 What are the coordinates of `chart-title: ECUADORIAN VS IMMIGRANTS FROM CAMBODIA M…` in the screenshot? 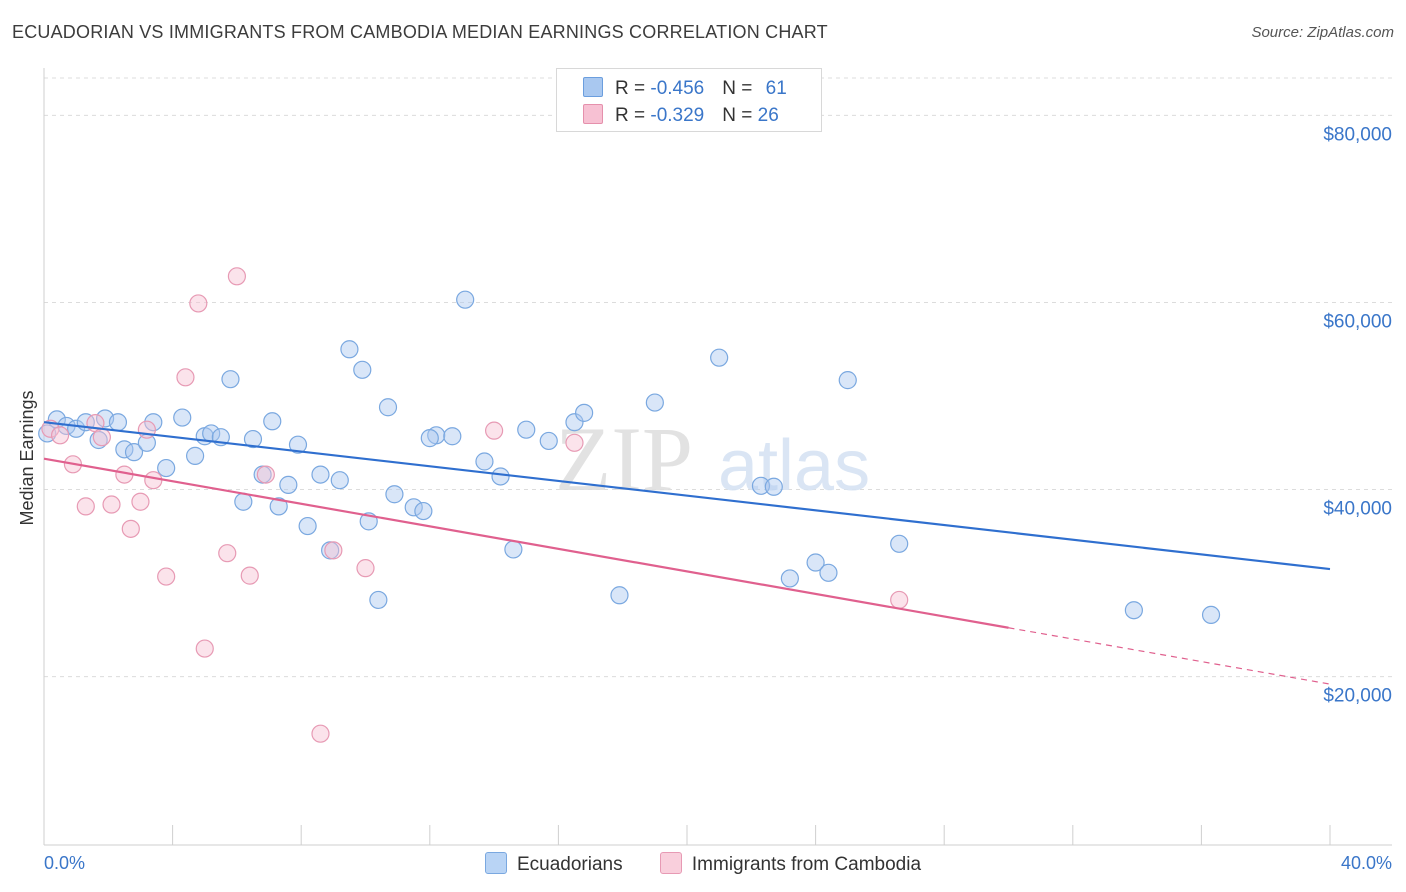 It's located at (420, 32).